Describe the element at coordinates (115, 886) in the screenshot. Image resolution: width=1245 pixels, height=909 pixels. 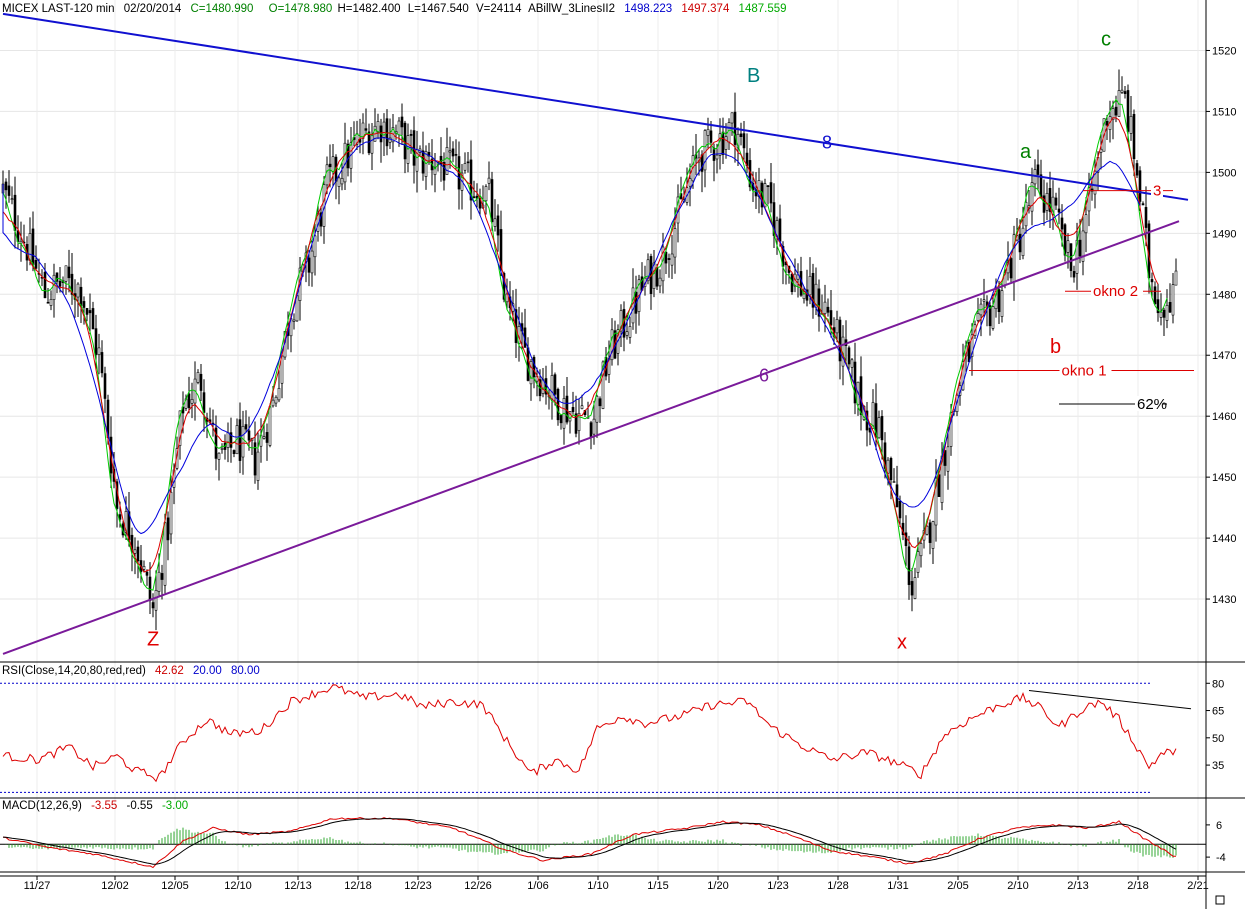
I see `time-tick-label: 12/02` at that location.